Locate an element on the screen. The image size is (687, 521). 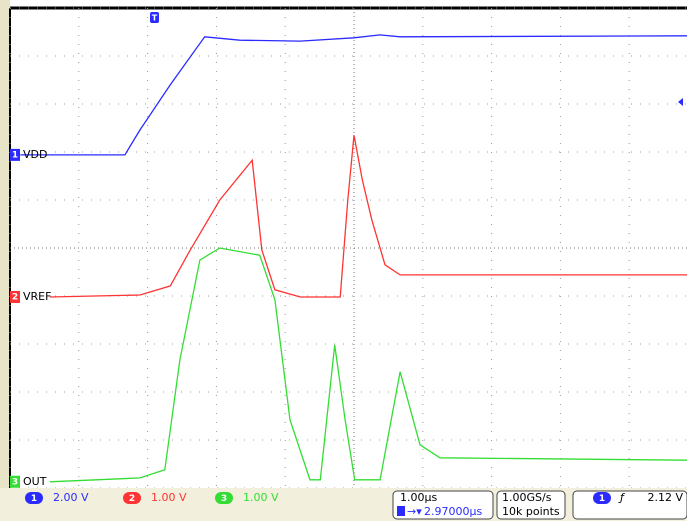
trigger-channel: 1 is located at coordinates (602, 499).